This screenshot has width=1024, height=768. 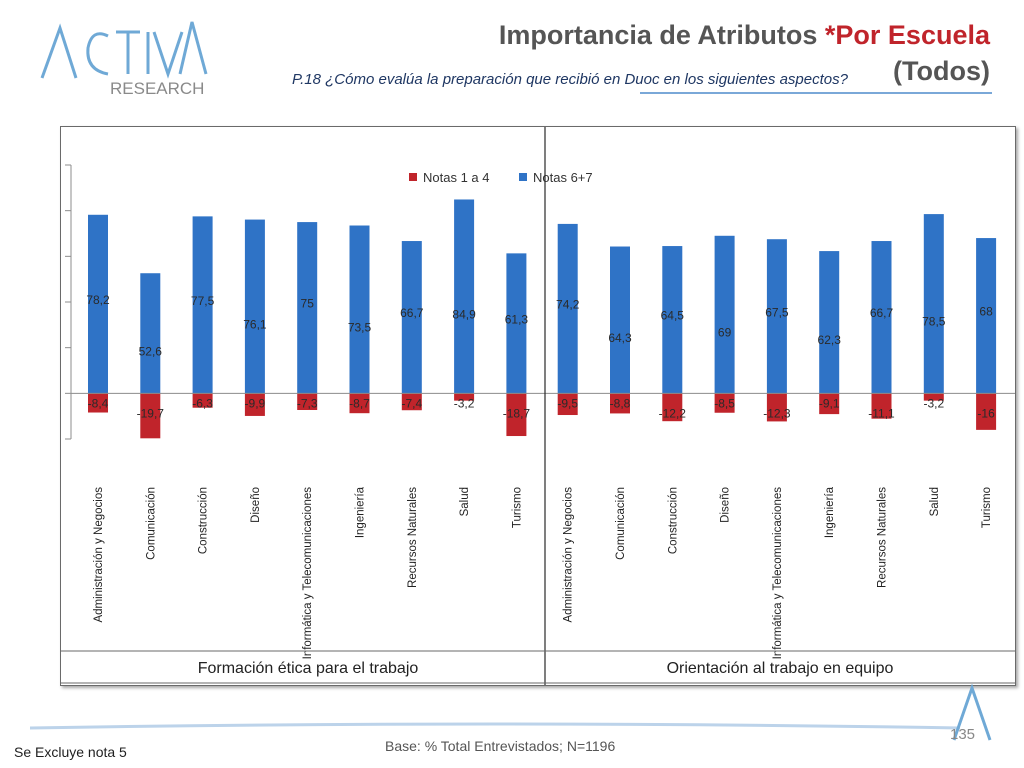 What do you see at coordinates (963, 734) in the screenshot?
I see `page-number: 135` at bounding box center [963, 734].